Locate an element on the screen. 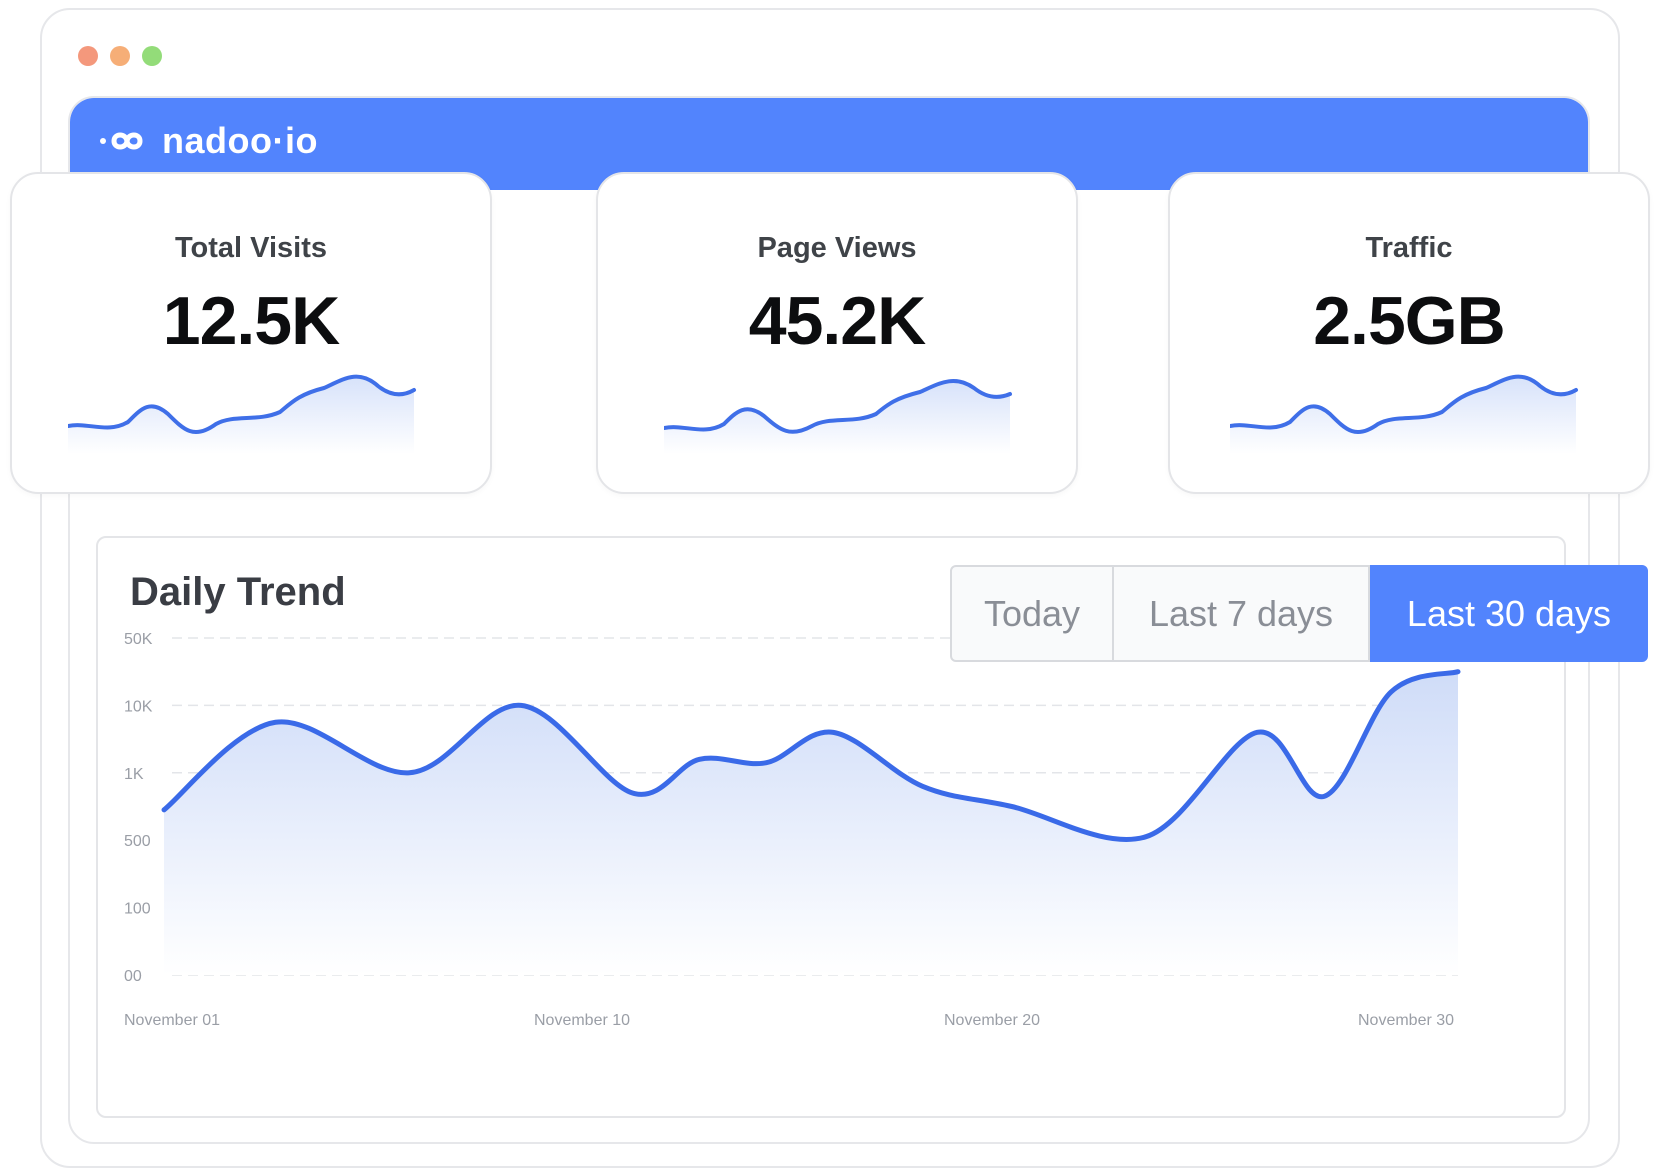 This screenshot has width=1658, height=1176. range-tabs: Today Last 7 days Last 30 days is located at coordinates (1299, 613).